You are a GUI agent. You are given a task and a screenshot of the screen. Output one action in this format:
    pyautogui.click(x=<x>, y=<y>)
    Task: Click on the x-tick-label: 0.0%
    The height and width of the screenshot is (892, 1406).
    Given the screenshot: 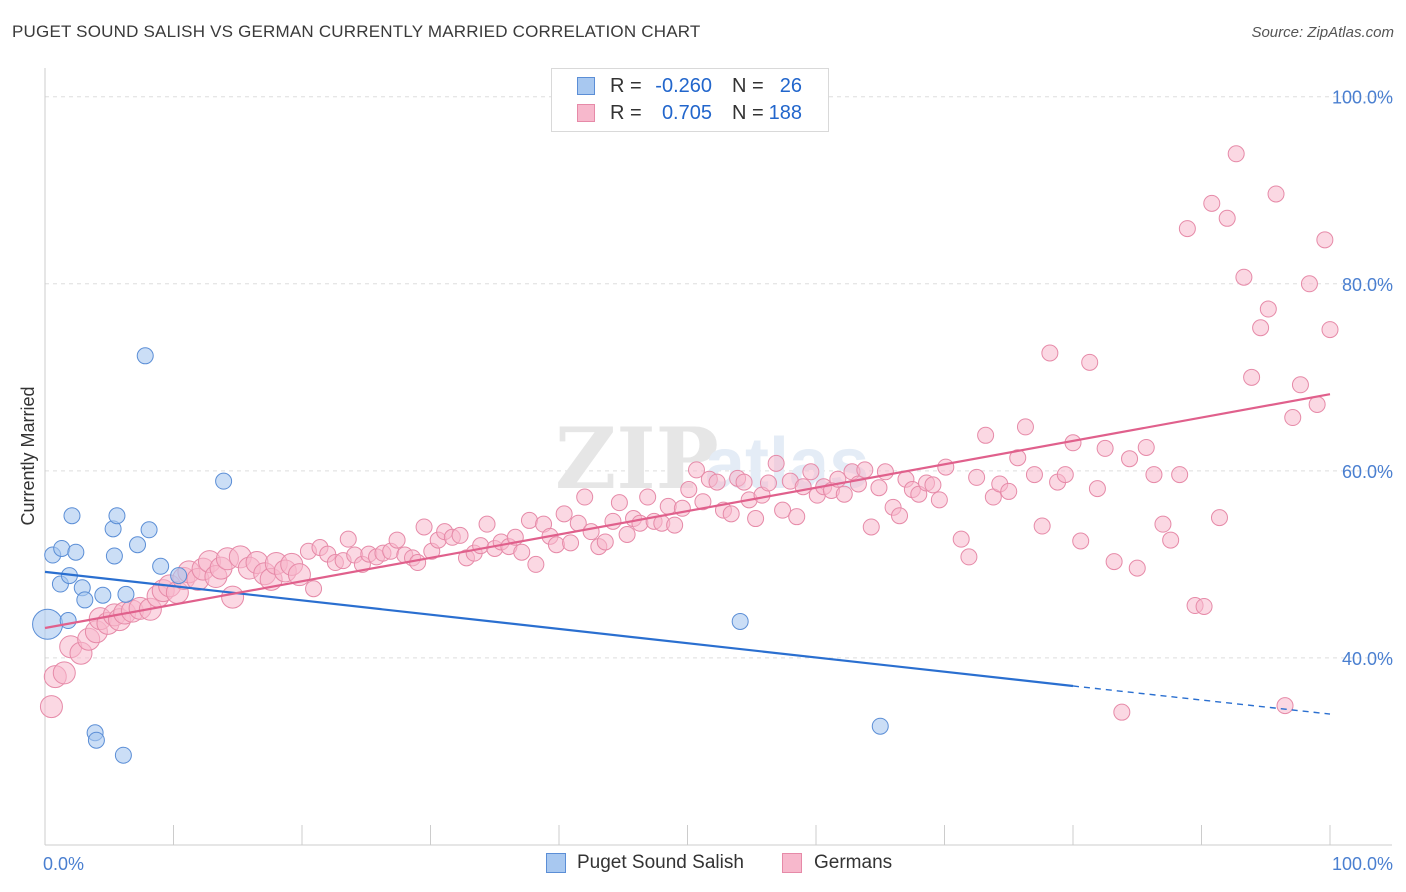 What is the action you would take?
    pyautogui.click(x=63, y=864)
    